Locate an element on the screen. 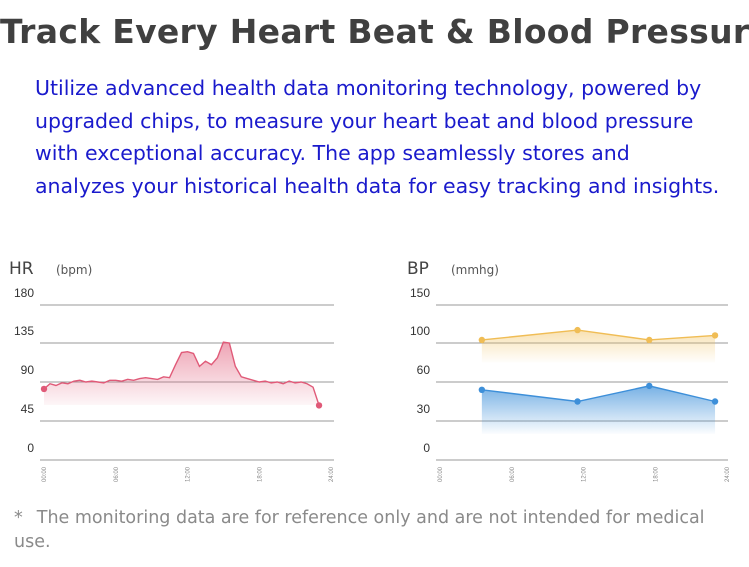 The width and height of the screenshot is (749, 567). hr-chart-unit: (bpm) is located at coordinates (74, 270).